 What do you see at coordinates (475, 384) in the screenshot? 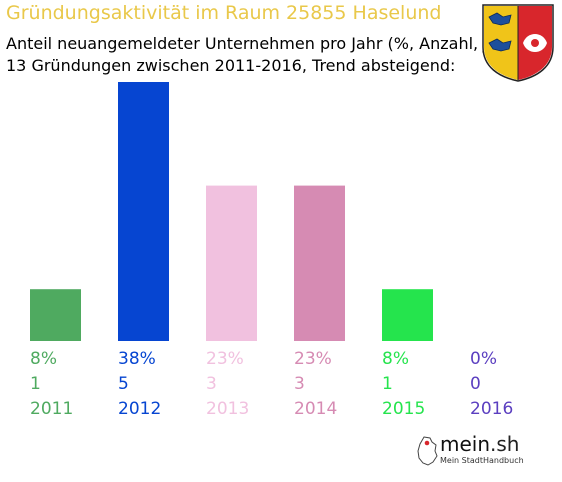
I see `count-label-2016: 0` at bounding box center [475, 384].